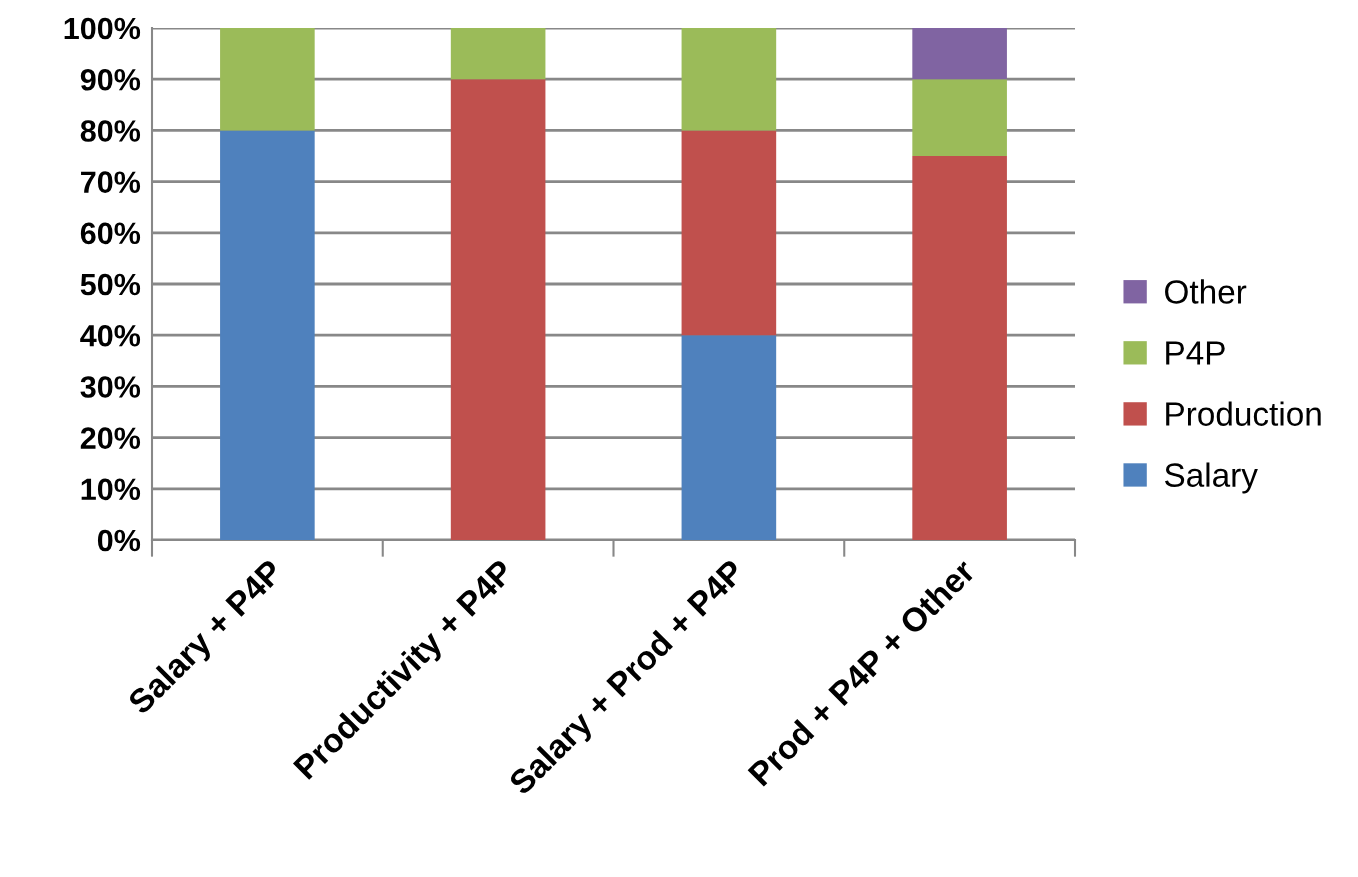 The width and height of the screenshot is (1358, 877). What do you see at coordinates (110, 438) in the screenshot?
I see `y-tick-label: 20%` at bounding box center [110, 438].